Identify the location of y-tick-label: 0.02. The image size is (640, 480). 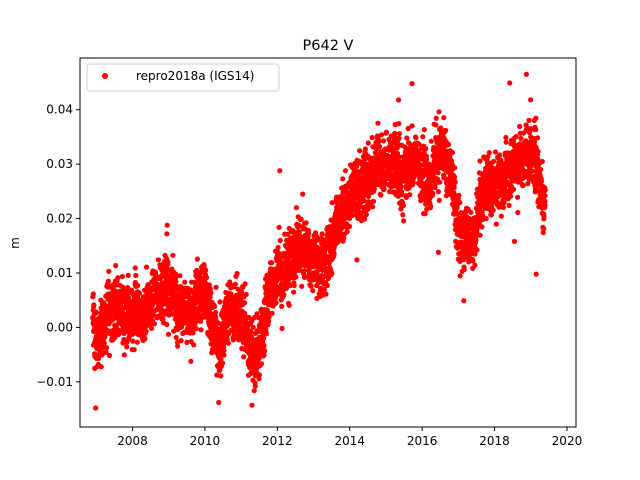
(59, 219).